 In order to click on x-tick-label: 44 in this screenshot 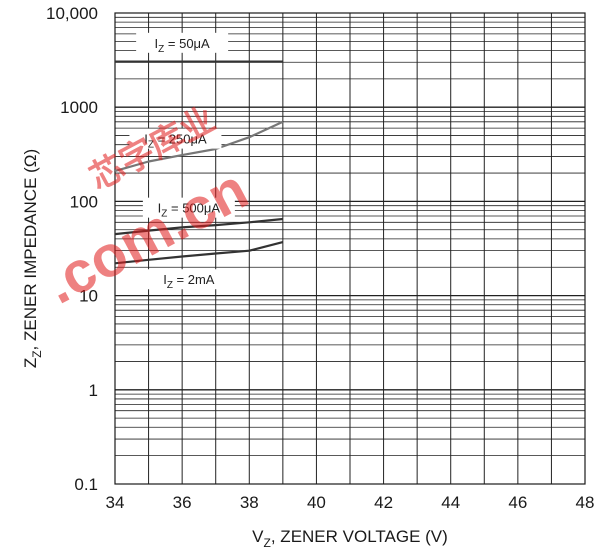, I will do `click(450, 502)`.